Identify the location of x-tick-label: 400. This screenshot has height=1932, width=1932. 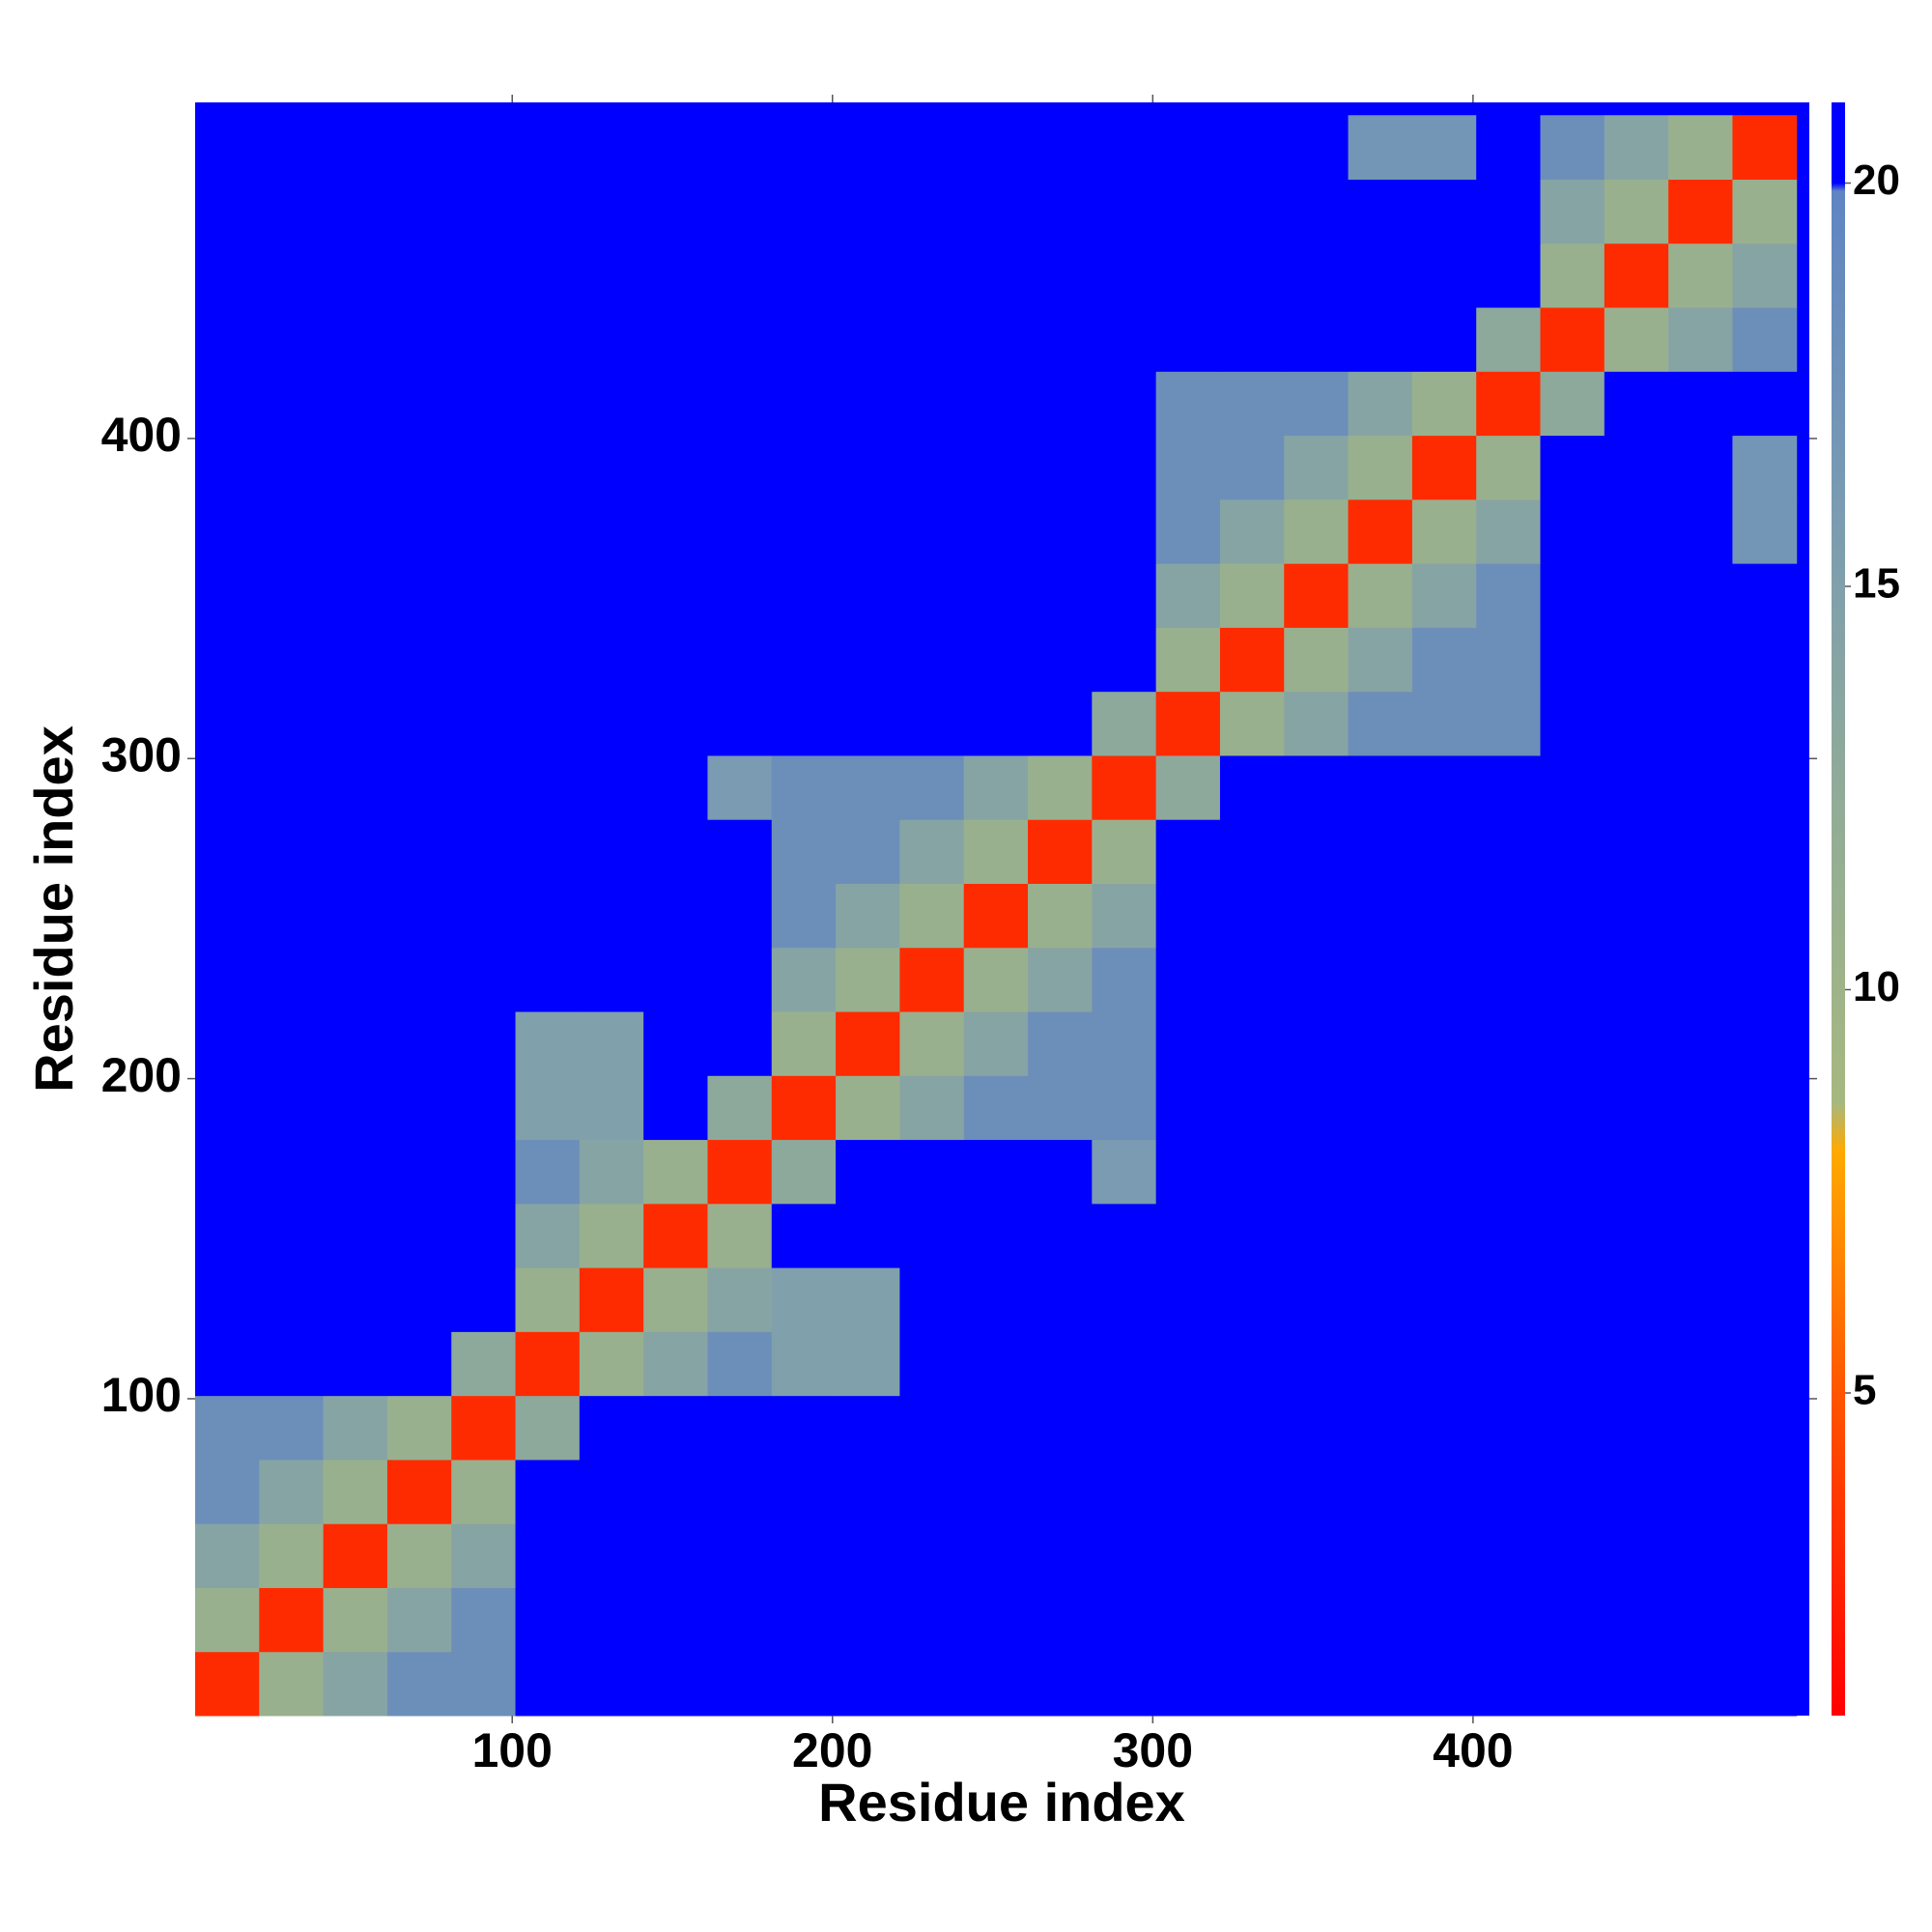
(1473, 1750).